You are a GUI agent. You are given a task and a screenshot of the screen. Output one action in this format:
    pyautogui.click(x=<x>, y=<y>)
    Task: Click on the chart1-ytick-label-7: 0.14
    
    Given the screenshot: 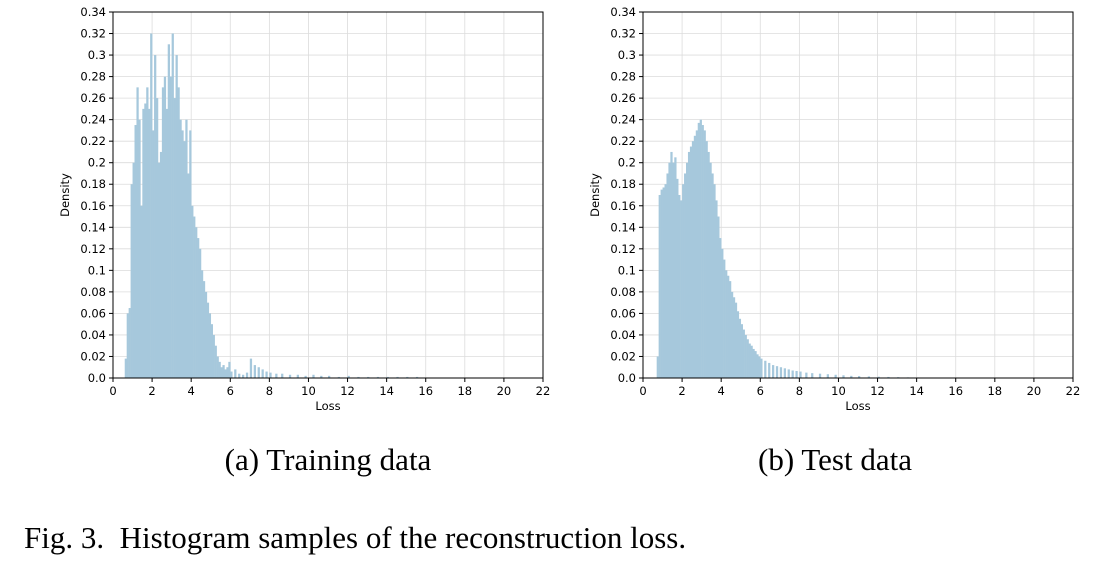 What is the action you would take?
    pyautogui.click(x=623, y=227)
    